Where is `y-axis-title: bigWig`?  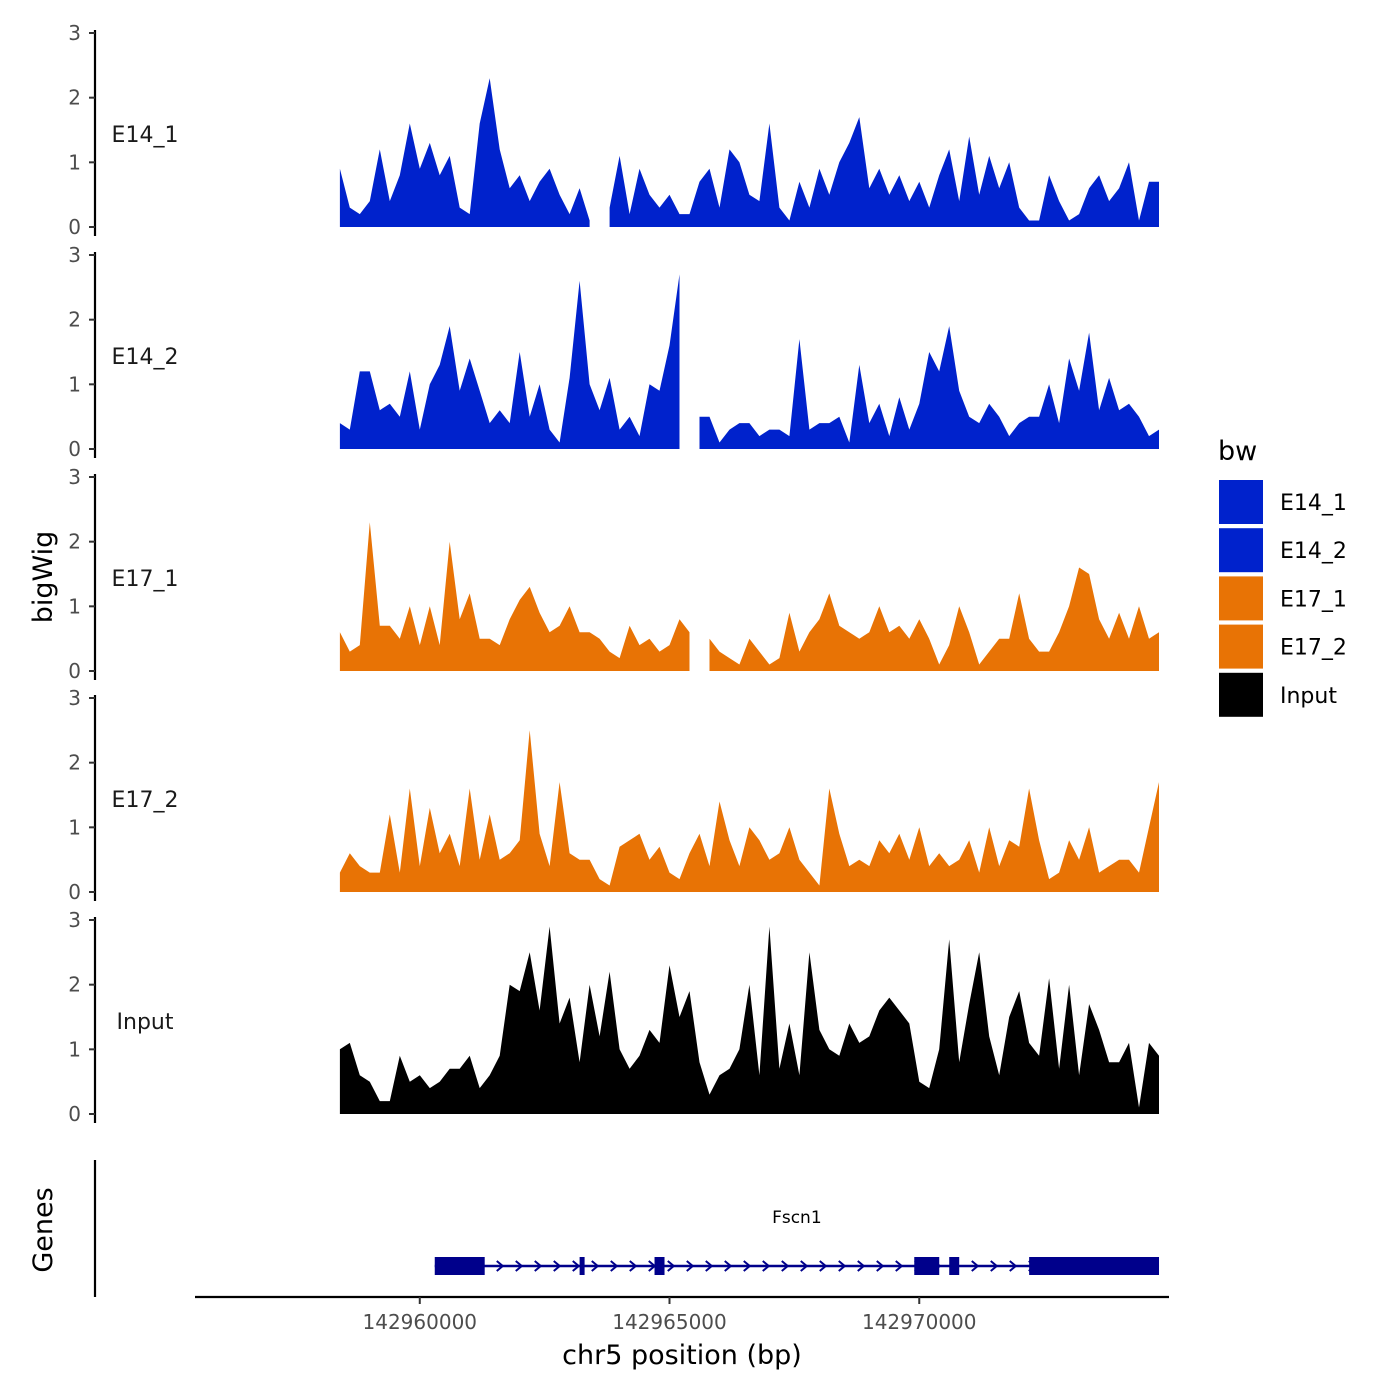 y-axis-title: bigWig is located at coordinates (43, 577).